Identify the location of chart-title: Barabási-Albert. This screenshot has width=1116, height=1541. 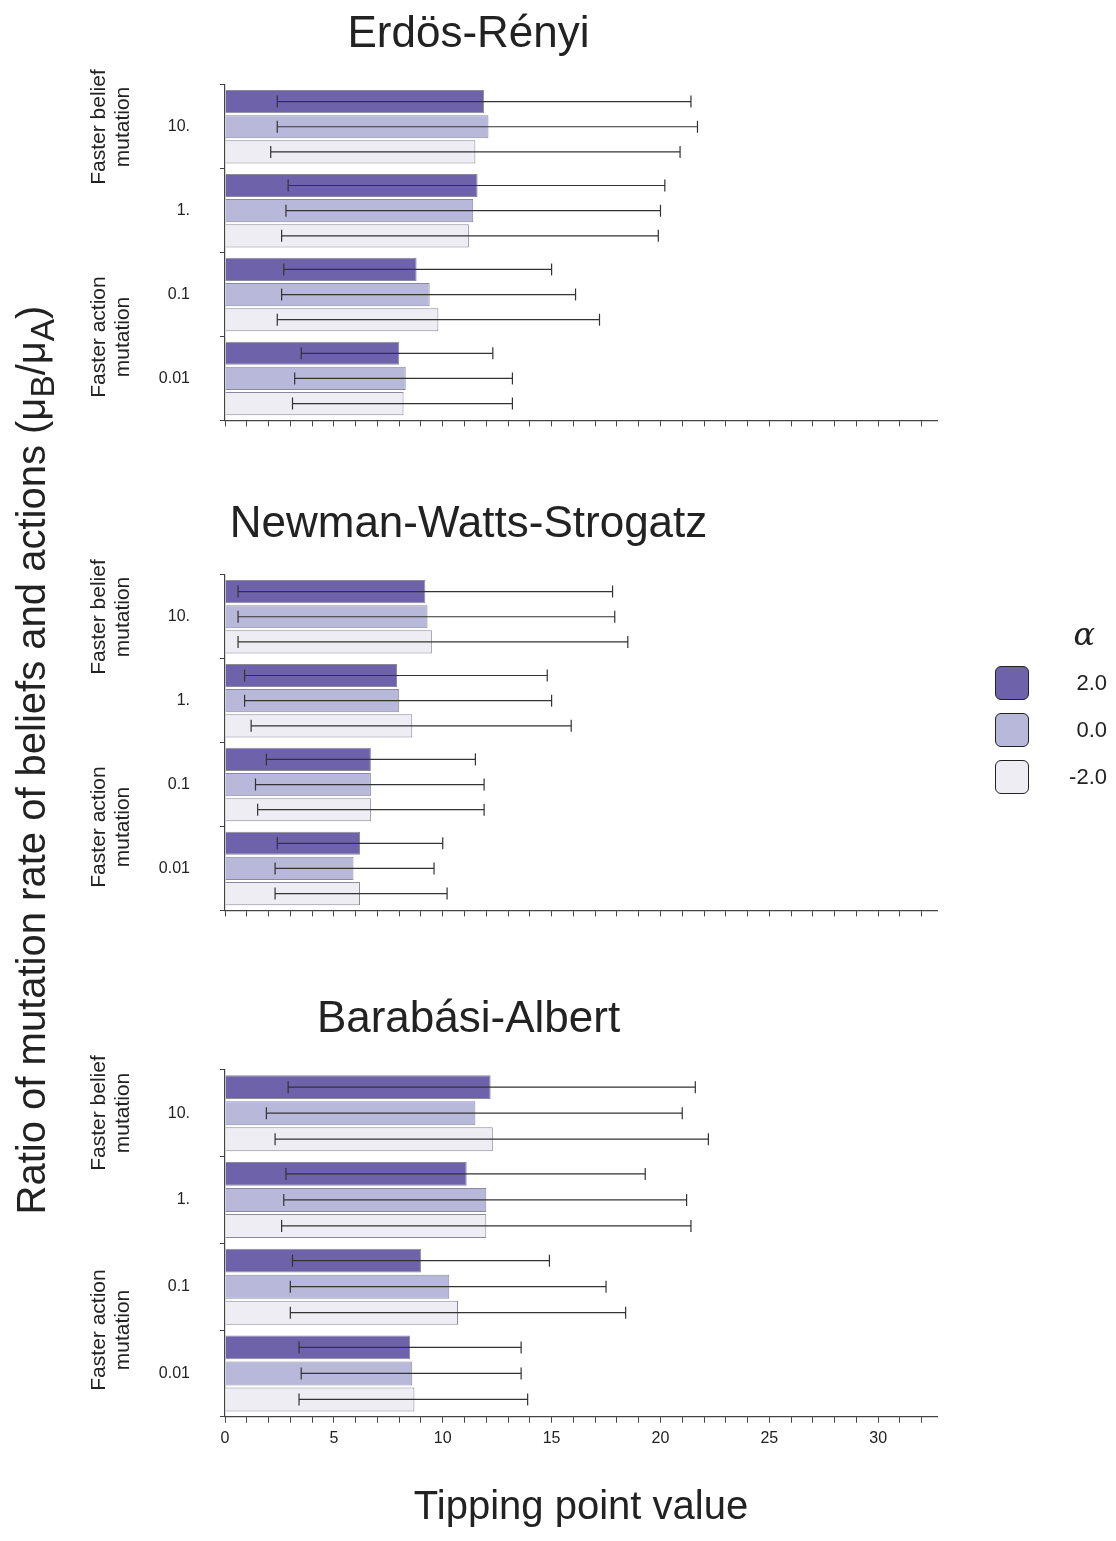
(468, 1016).